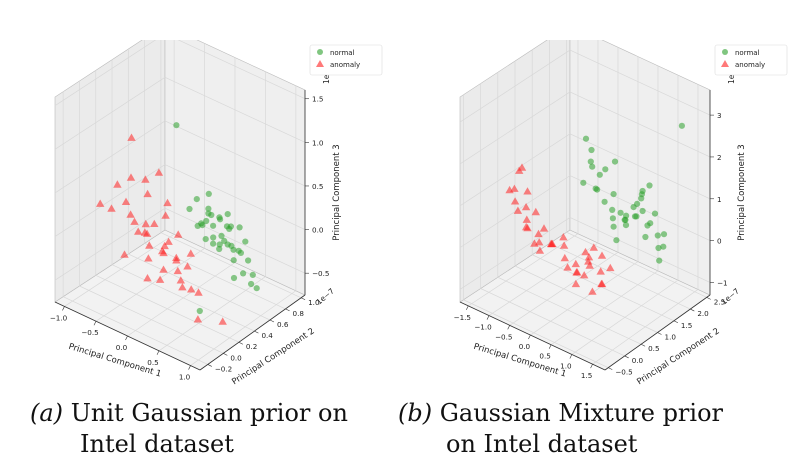  I want to click on caption-a-line1: Unit Gaussian prior on, so click(209, 413).